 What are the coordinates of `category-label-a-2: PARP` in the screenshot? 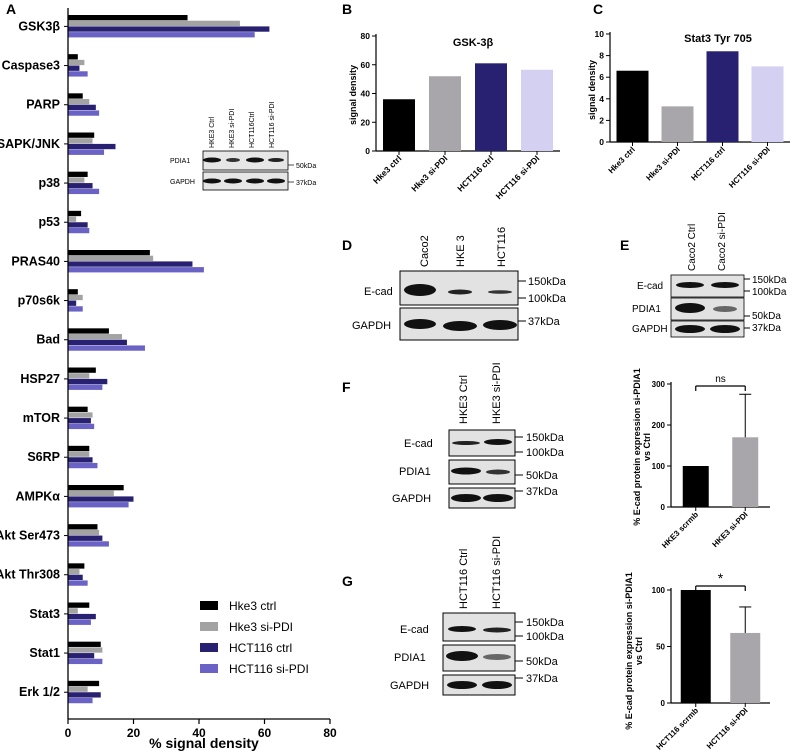 It's located at (43, 105).